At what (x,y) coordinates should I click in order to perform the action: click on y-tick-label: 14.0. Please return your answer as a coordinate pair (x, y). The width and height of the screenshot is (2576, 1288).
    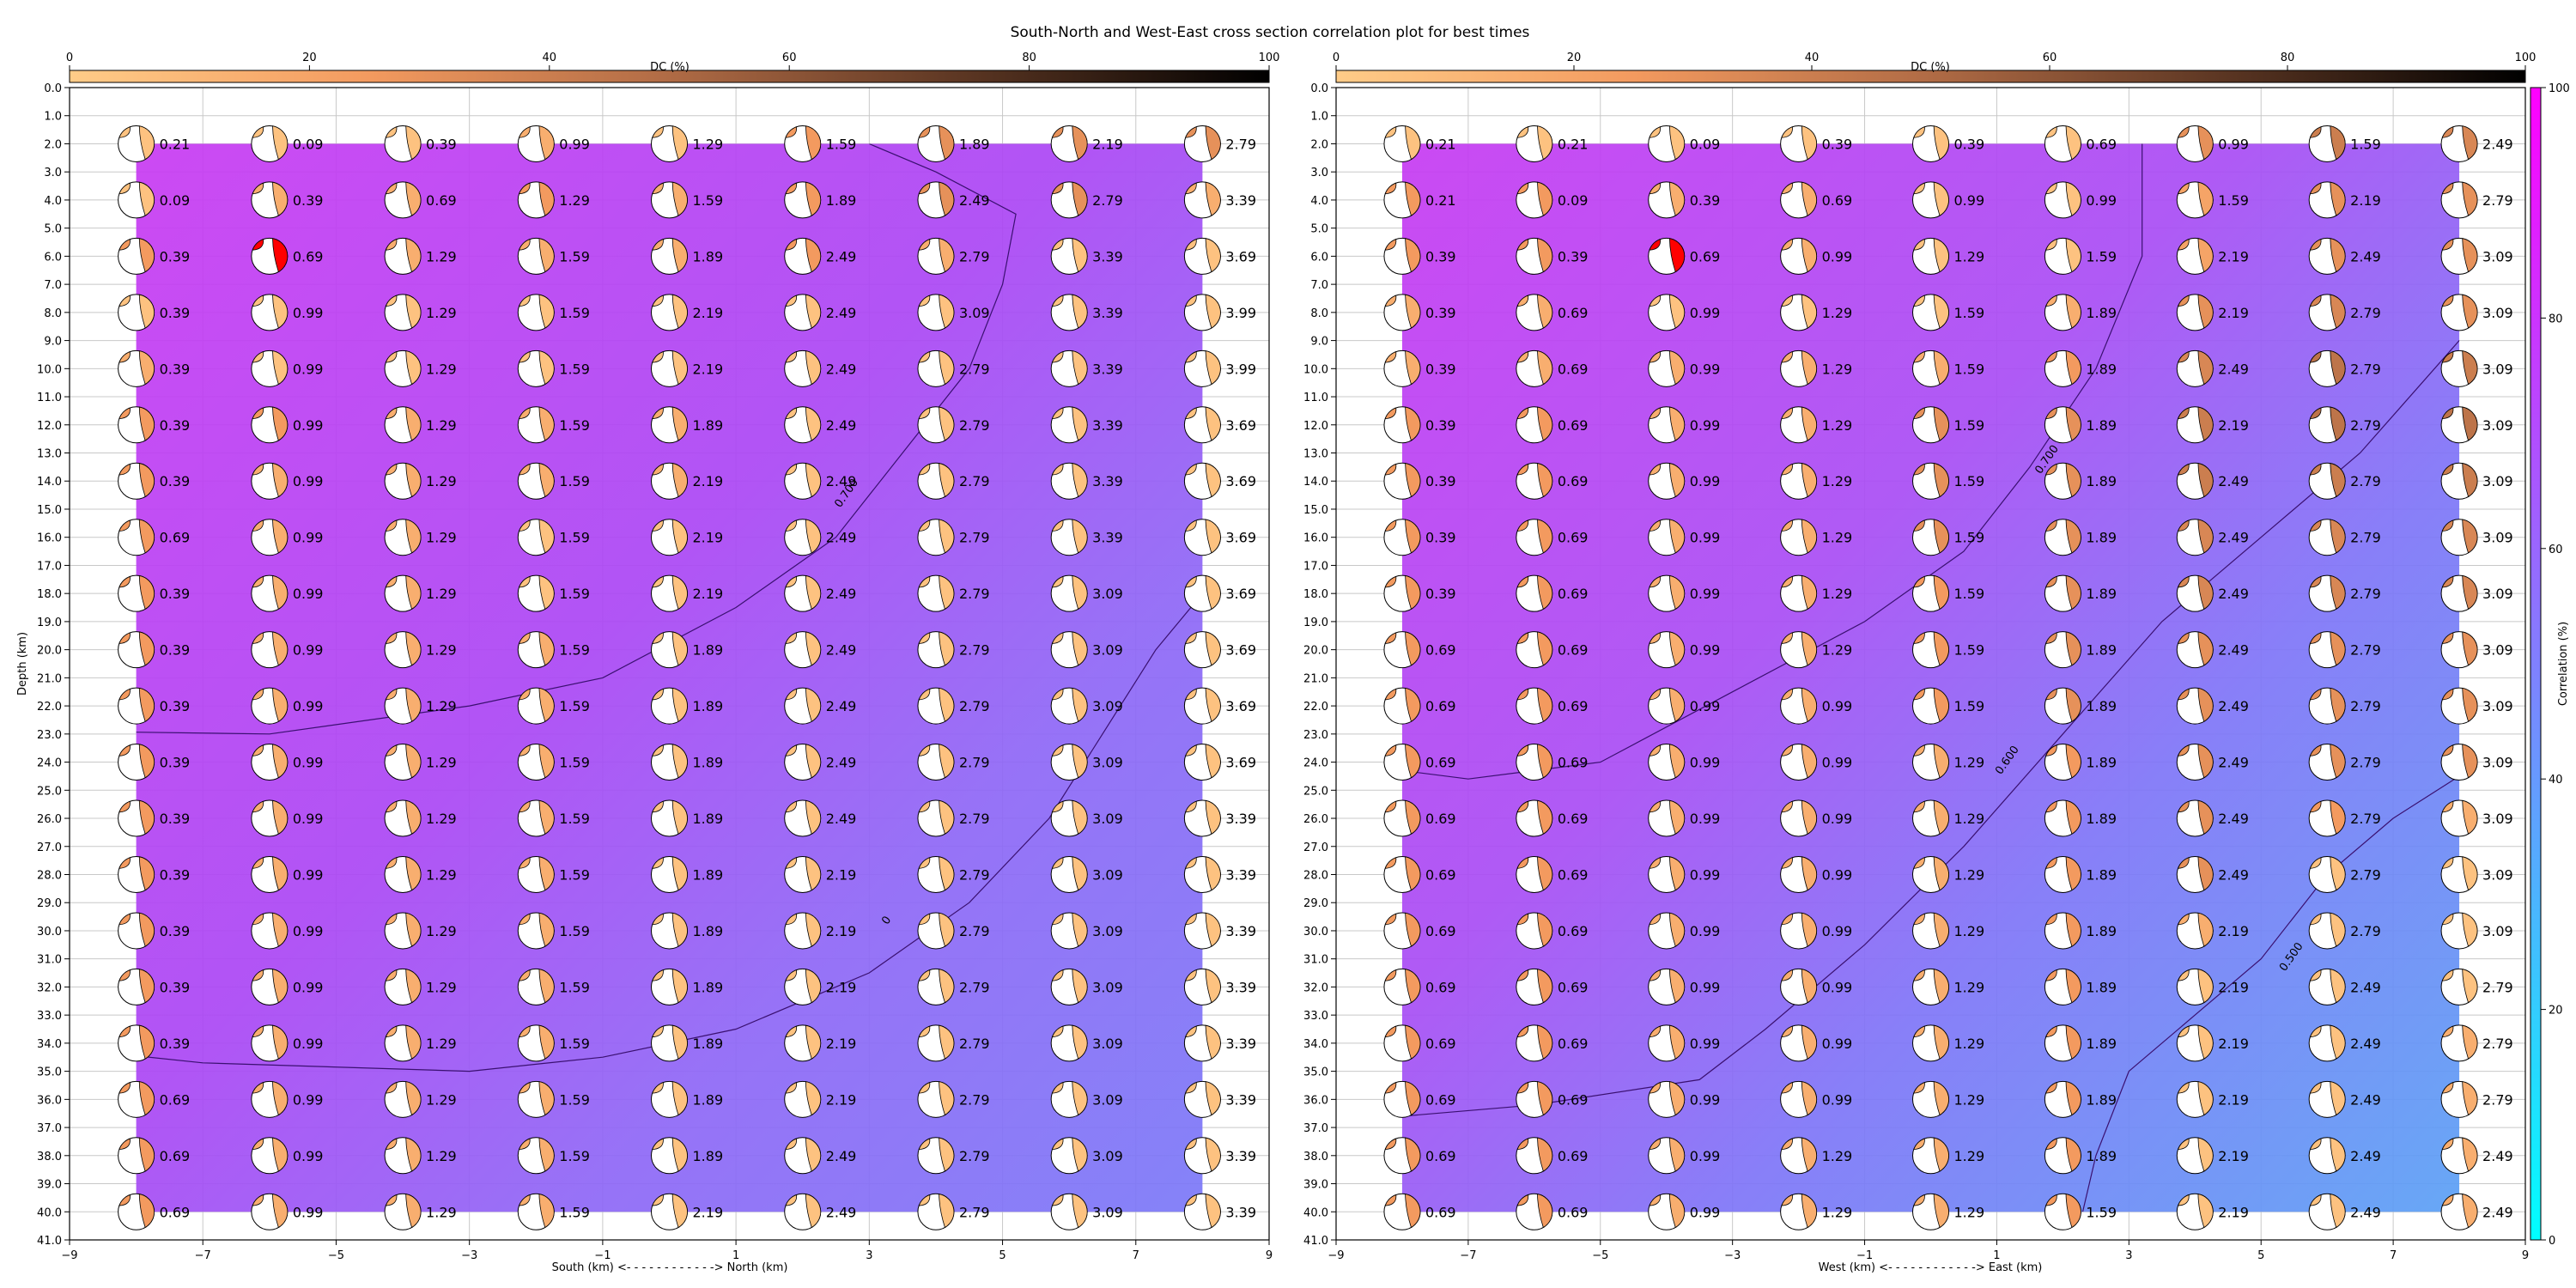
    Looking at the image, I should click on (49, 483).